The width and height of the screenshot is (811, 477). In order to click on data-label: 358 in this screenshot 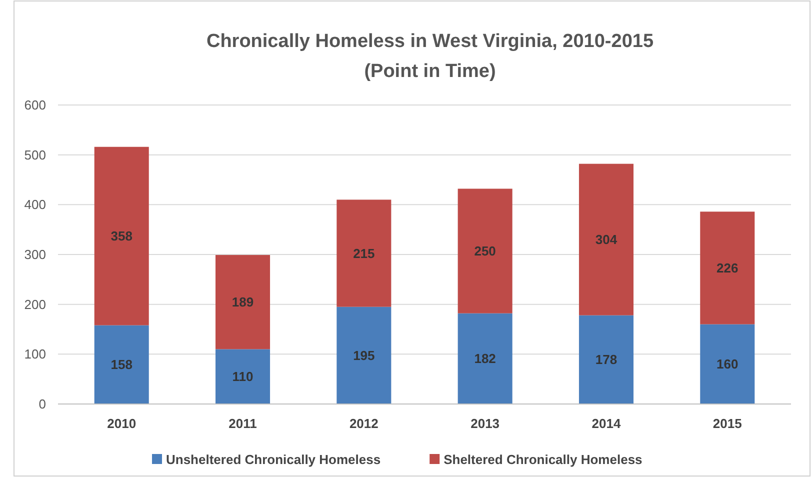, I will do `click(121, 236)`.